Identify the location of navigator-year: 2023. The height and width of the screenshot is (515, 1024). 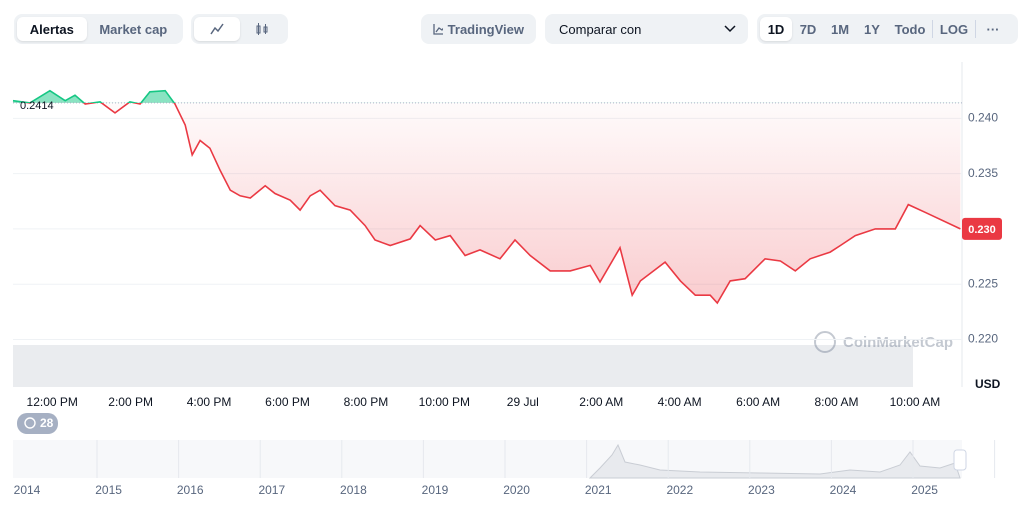
(761, 490).